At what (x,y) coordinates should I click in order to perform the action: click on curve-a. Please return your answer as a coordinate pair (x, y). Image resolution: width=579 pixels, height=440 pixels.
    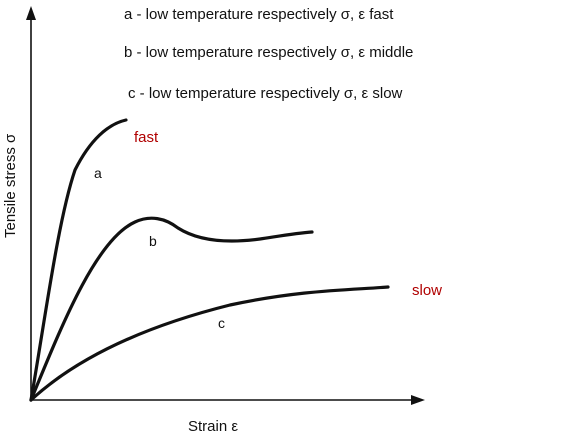
    Looking at the image, I should click on (78, 260).